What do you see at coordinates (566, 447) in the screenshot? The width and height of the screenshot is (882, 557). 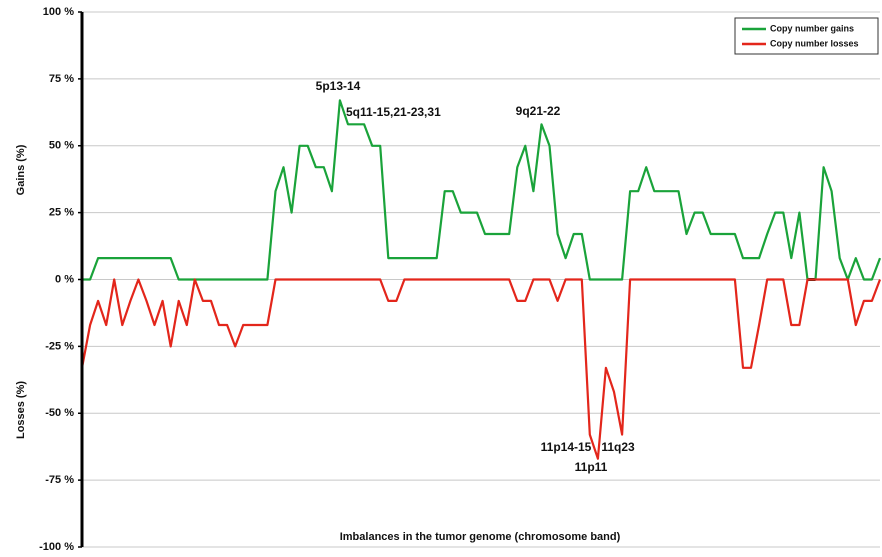 I see `annotation: 11p14-15` at bounding box center [566, 447].